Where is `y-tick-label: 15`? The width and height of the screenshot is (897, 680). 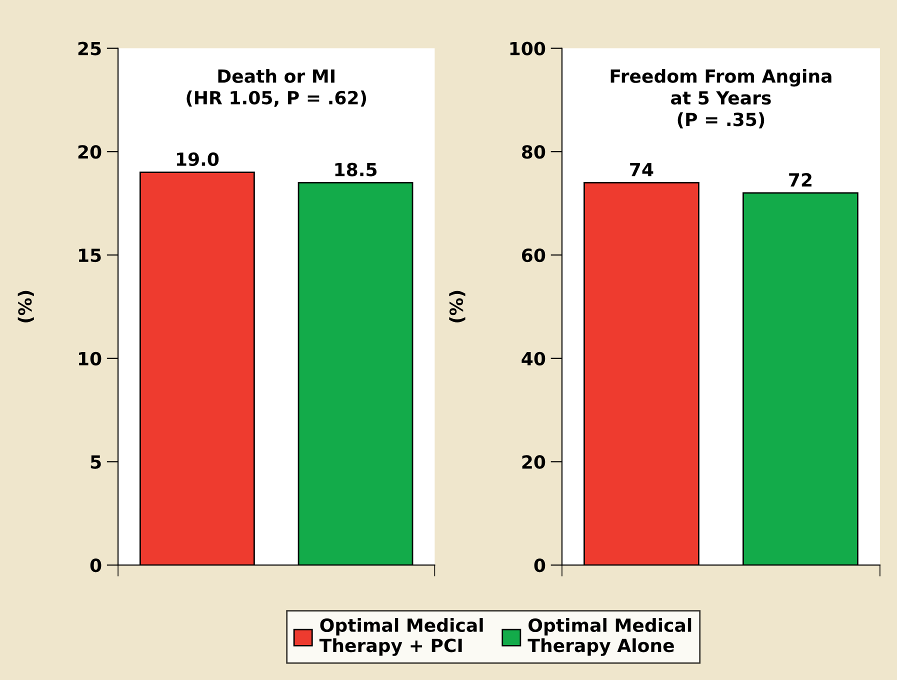 y-tick-label: 15 is located at coordinates (89, 255).